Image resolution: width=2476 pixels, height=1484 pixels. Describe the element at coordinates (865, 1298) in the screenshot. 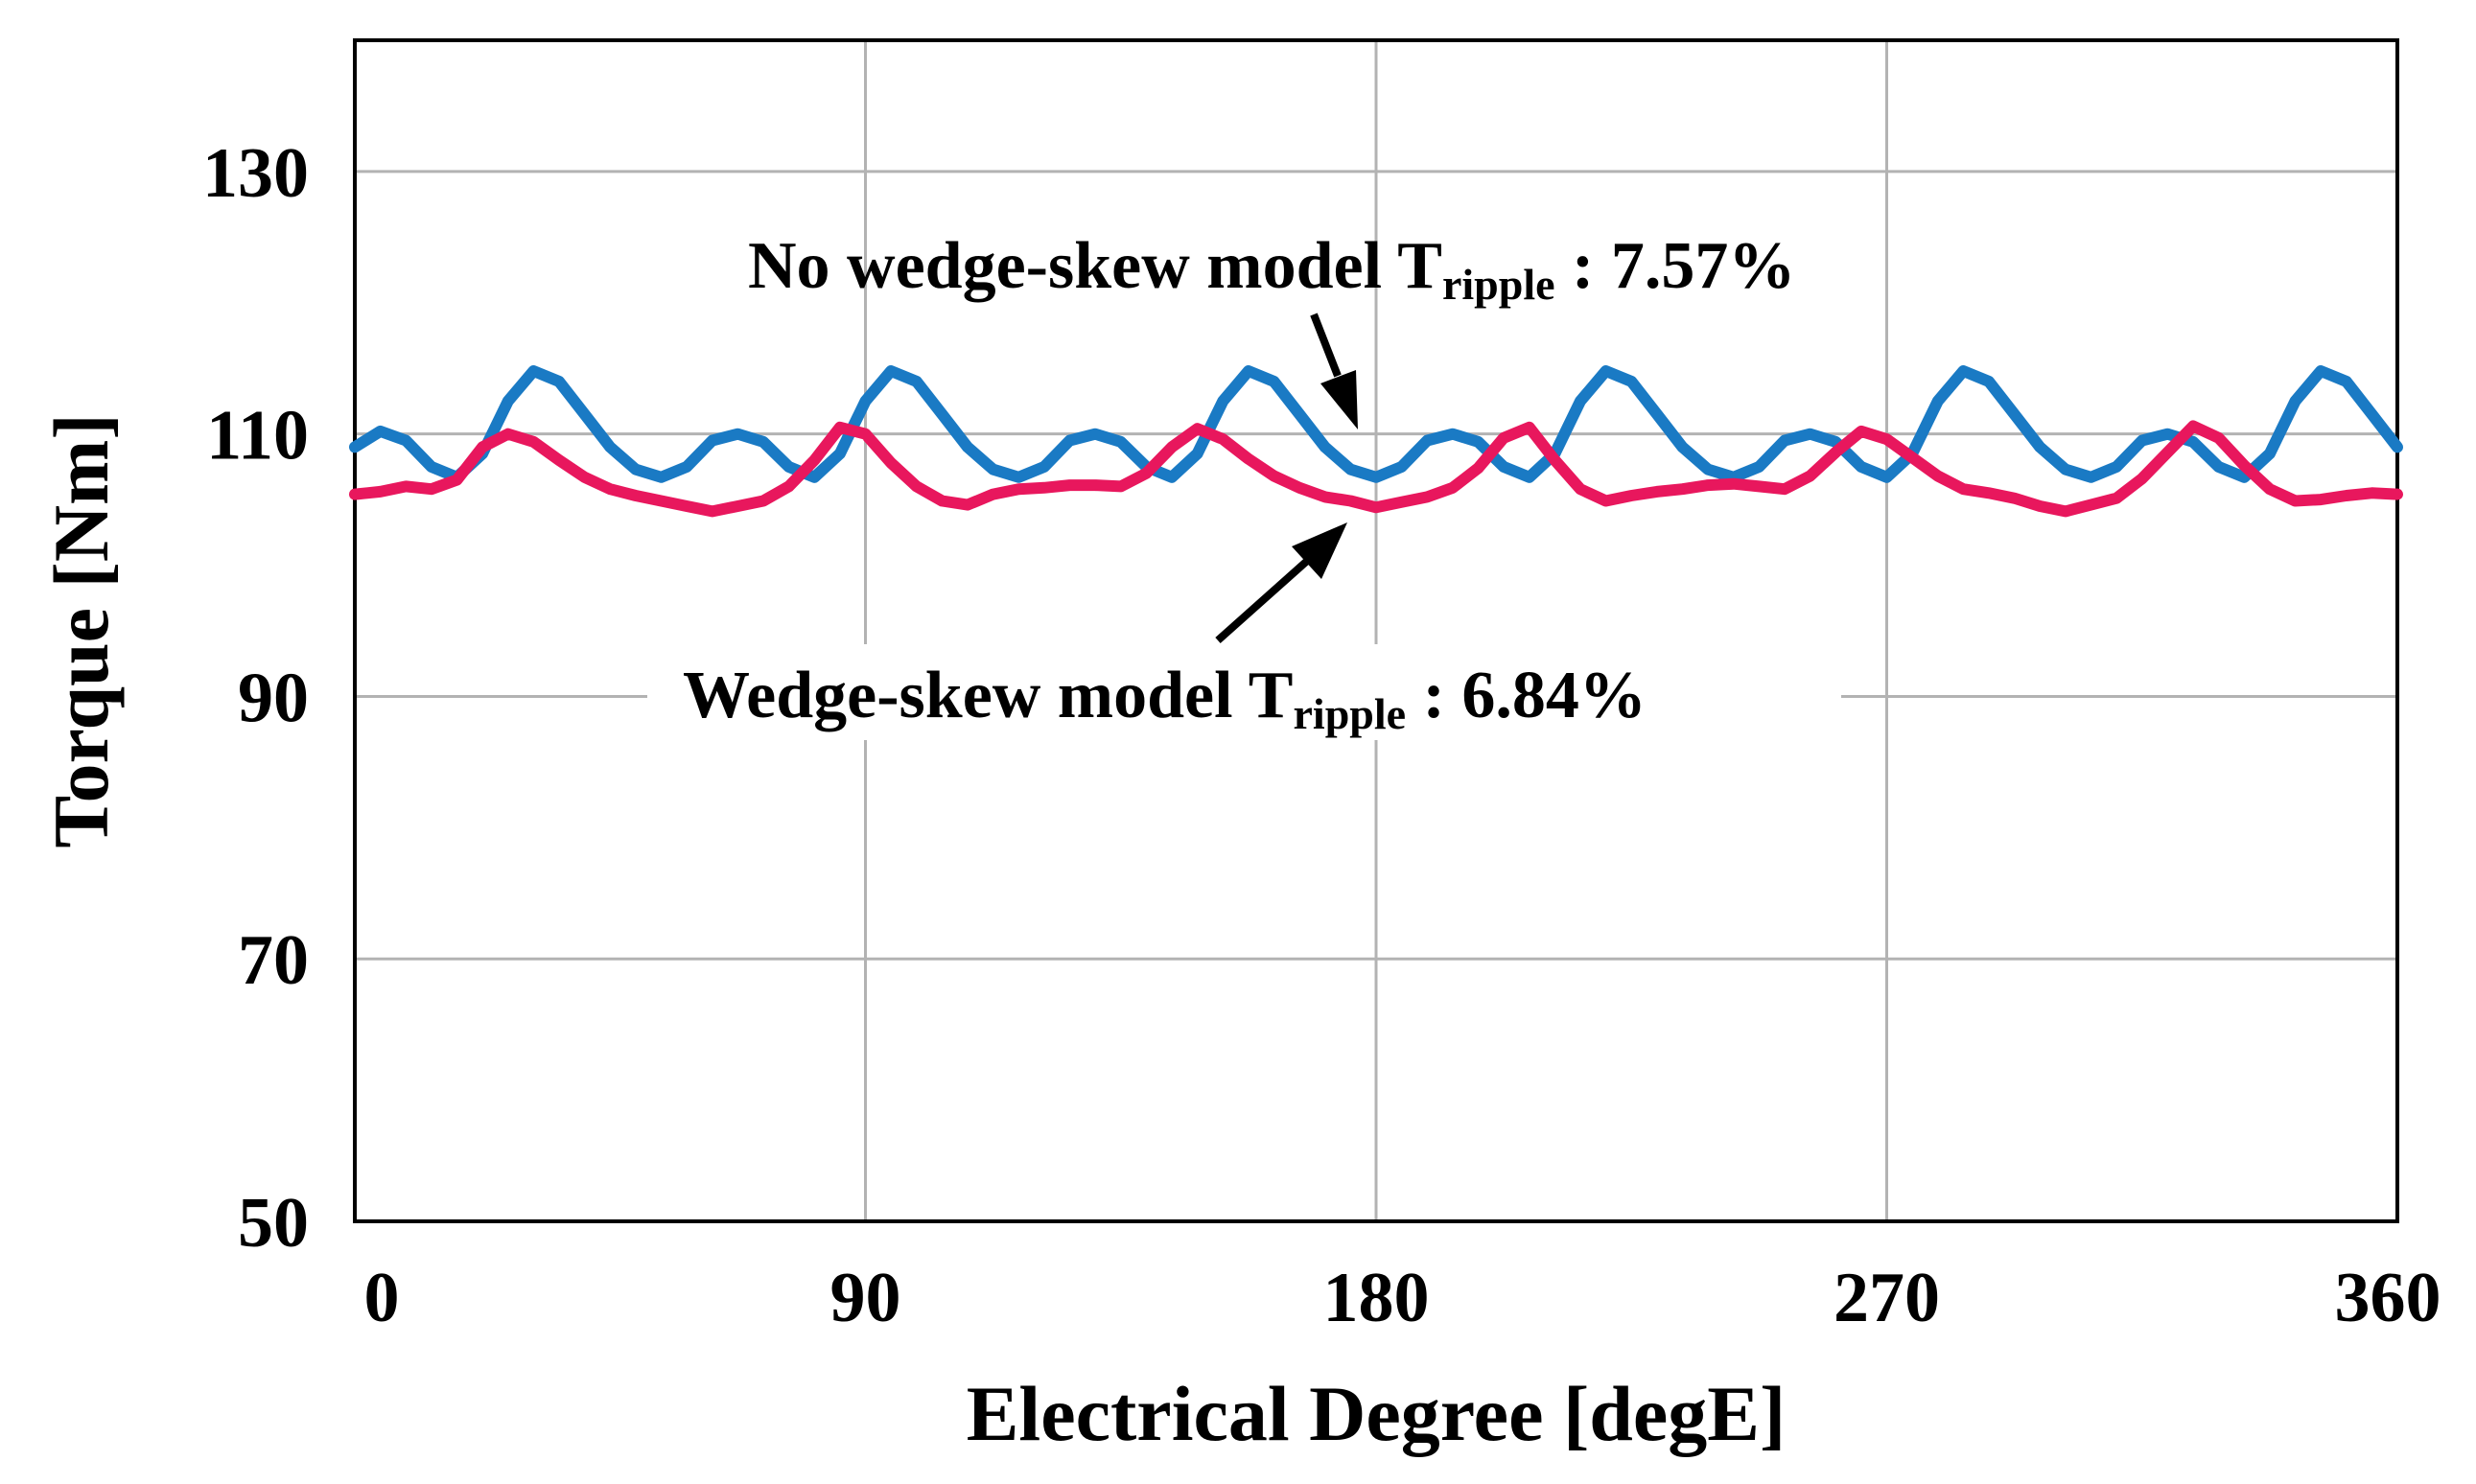

I see `x-tick-label: 90` at that location.